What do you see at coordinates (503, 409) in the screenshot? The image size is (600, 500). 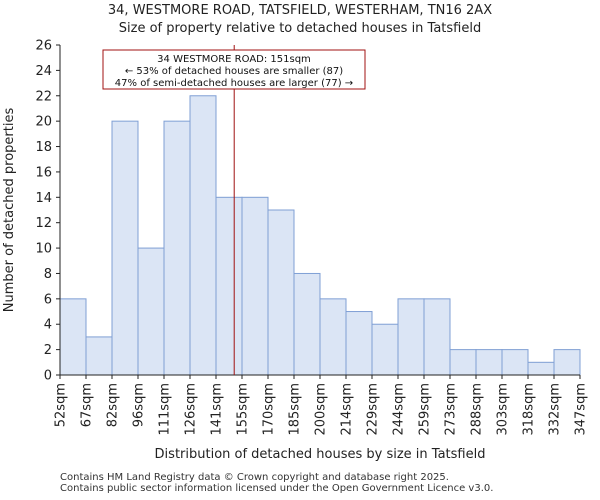 I see `x-tick-label: 303sqm` at bounding box center [503, 409].